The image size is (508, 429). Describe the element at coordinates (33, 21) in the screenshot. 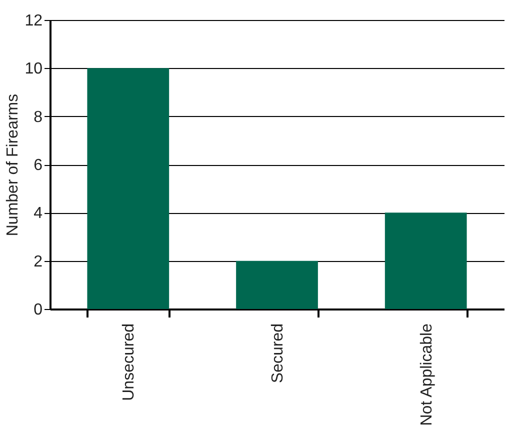

I see `y-tick-label: 12` at that location.